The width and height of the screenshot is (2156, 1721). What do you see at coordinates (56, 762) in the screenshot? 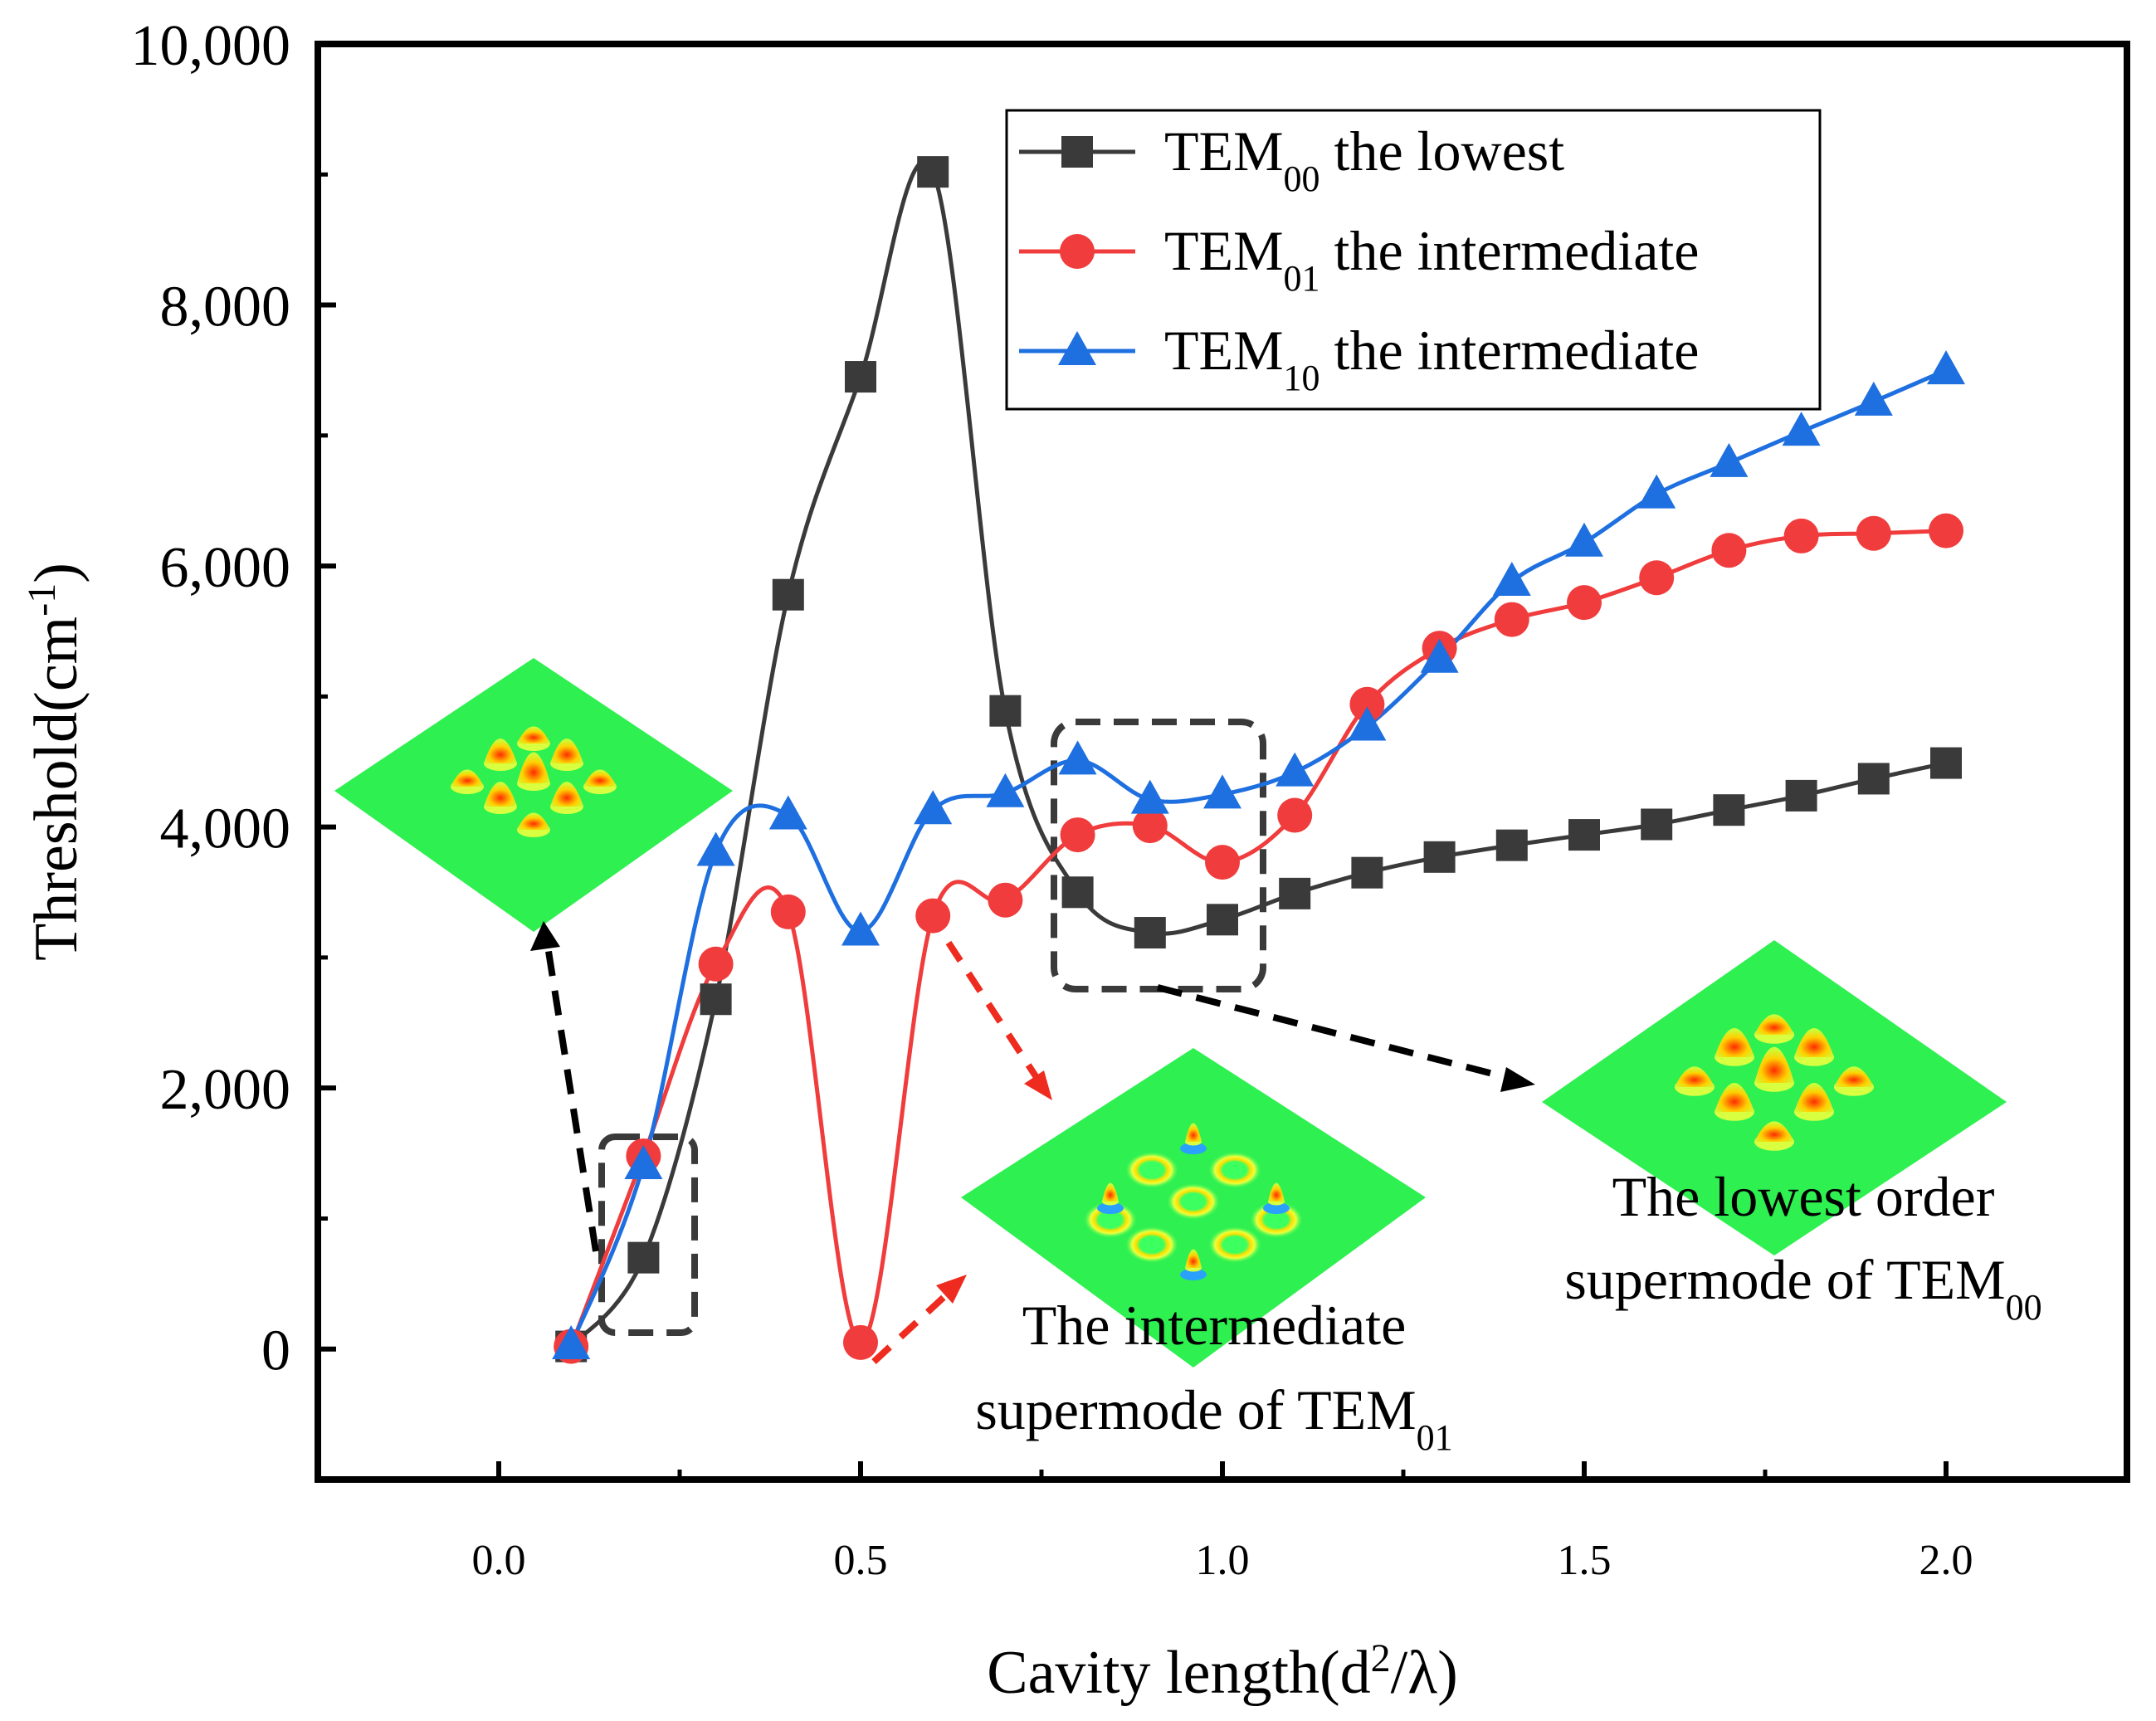
I see `y-axis-title: Threshold(cm-1)` at bounding box center [56, 762].